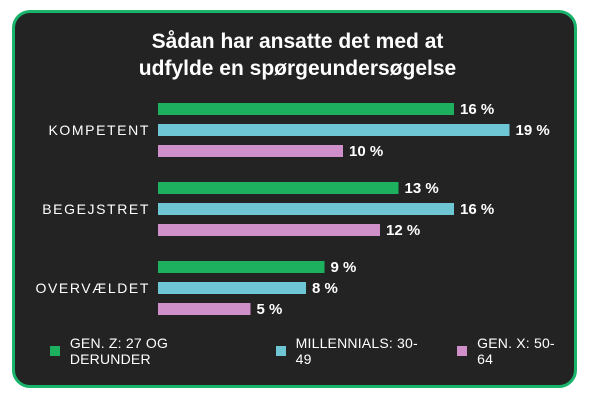  What do you see at coordinates (533, 130) in the screenshot?
I see `data-label-kompetent-series-2: 19 %` at bounding box center [533, 130].